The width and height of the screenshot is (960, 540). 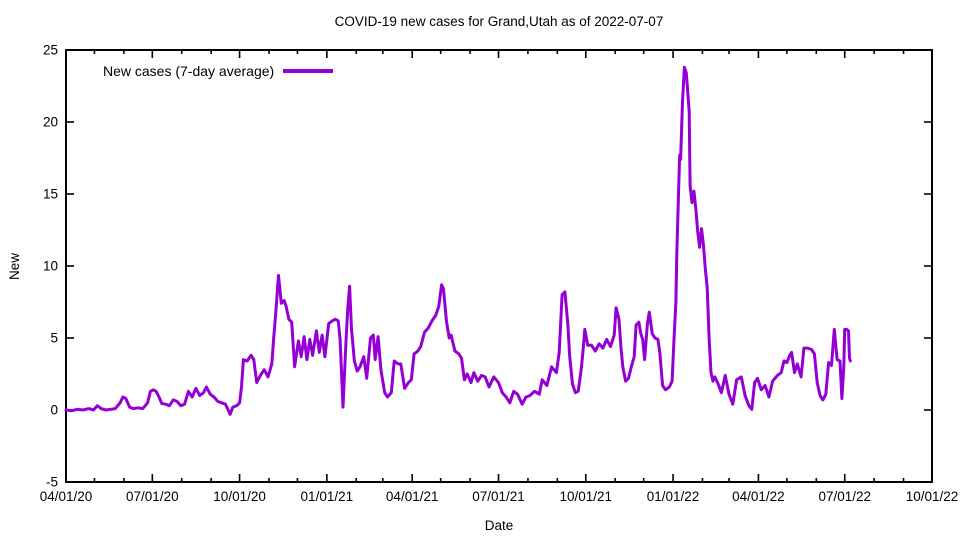 I want to click on y-tick-label: 10, so click(x=50, y=266).